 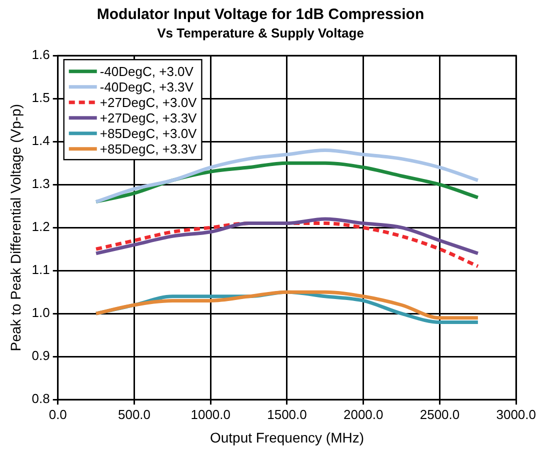 I want to click on chart-subtitle: Vs Temperature & Supply Voltage, so click(x=260, y=32).